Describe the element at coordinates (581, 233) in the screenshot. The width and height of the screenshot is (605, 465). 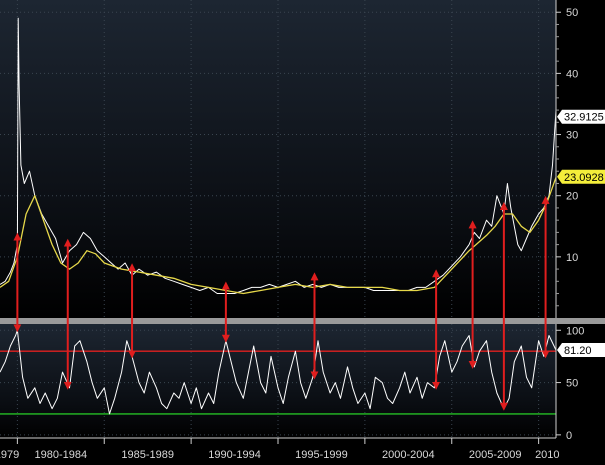
I see `value-labels: 32.9125 23.0928 81.20` at that location.